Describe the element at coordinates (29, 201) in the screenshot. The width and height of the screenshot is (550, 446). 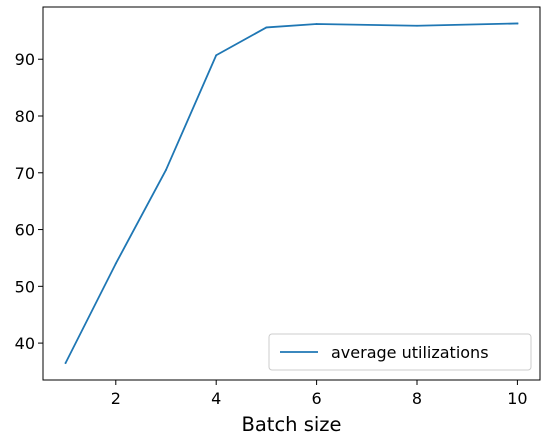
I see `y-axis-ticks: 40 50 60 70 80 90` at that location.